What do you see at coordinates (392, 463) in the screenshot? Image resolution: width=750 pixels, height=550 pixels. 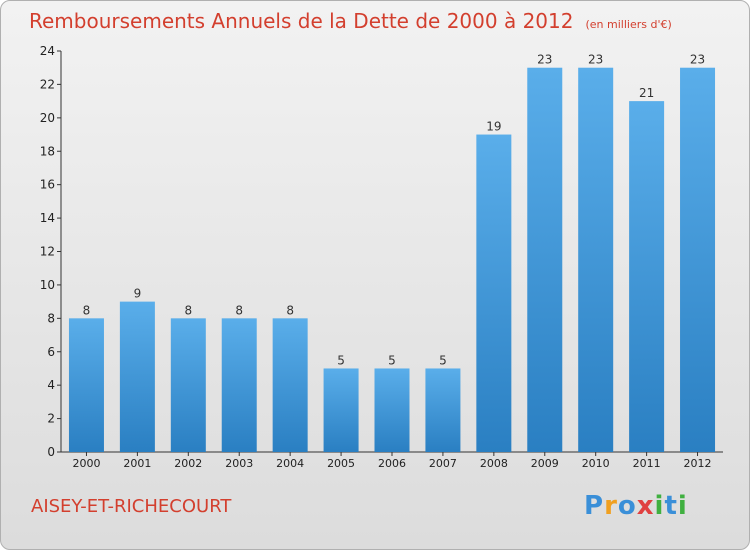 I see `x-tick-label: 2006` at bounding box center [392, 463].